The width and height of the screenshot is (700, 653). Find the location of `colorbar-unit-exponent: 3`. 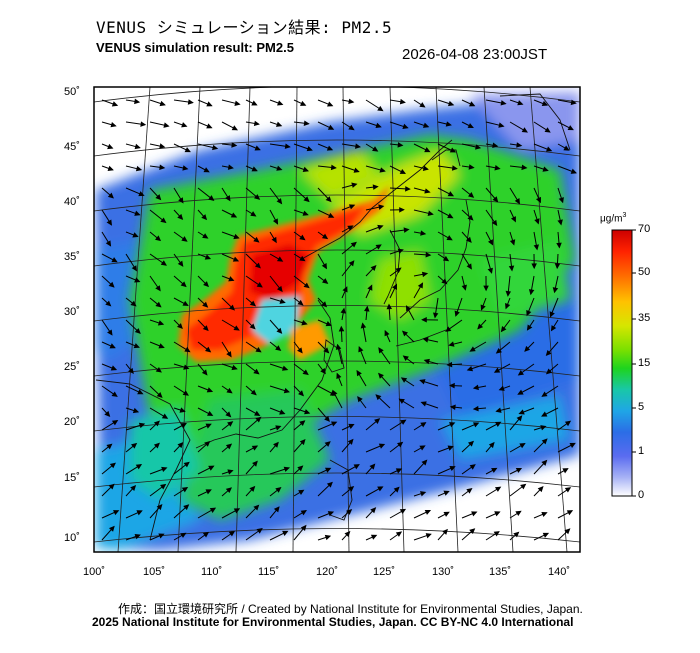

colorbar-unit-exponent: 3 is located at coordinates (624, 215).